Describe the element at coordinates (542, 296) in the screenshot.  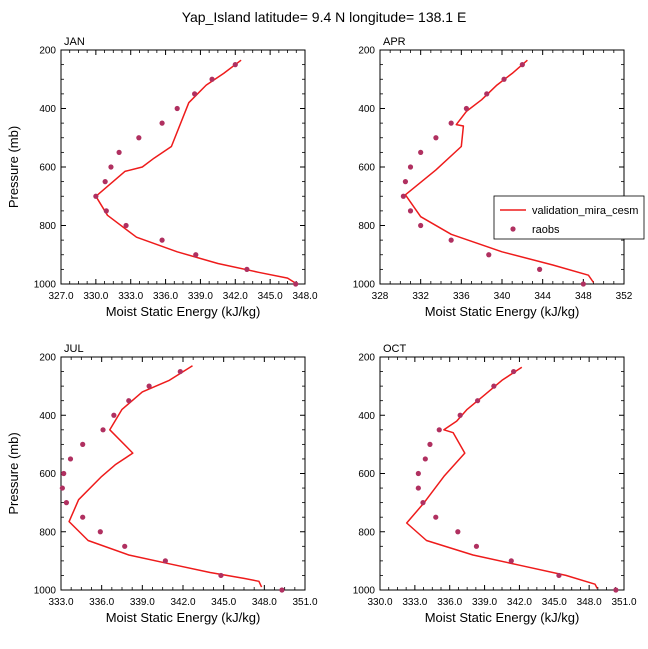
I see `x-tick-label: 344` at that location.